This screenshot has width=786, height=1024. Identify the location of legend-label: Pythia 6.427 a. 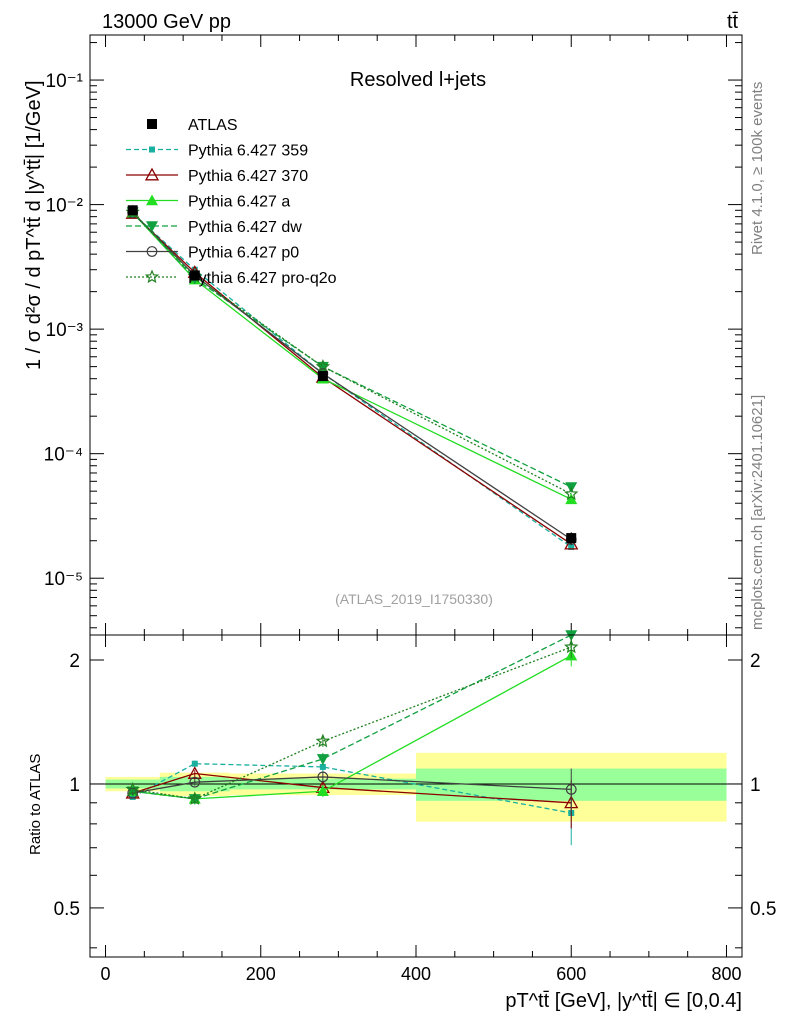
(239, 202).